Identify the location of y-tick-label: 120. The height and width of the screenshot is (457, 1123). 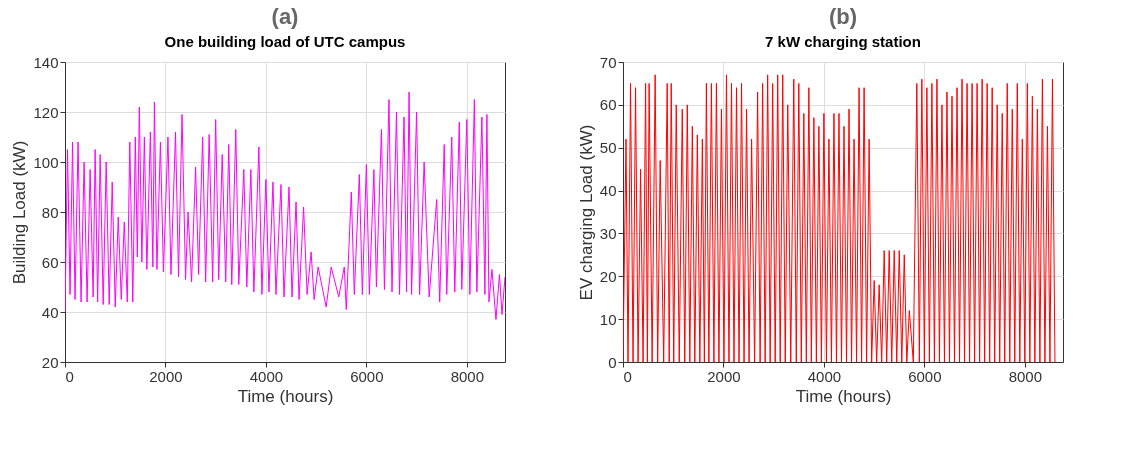
(46, 112).